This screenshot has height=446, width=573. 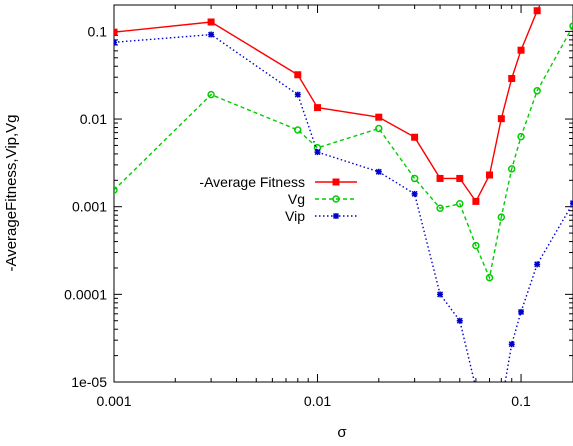 I want to click on x-tick-label: 0.1, so click(x=521, y=401).